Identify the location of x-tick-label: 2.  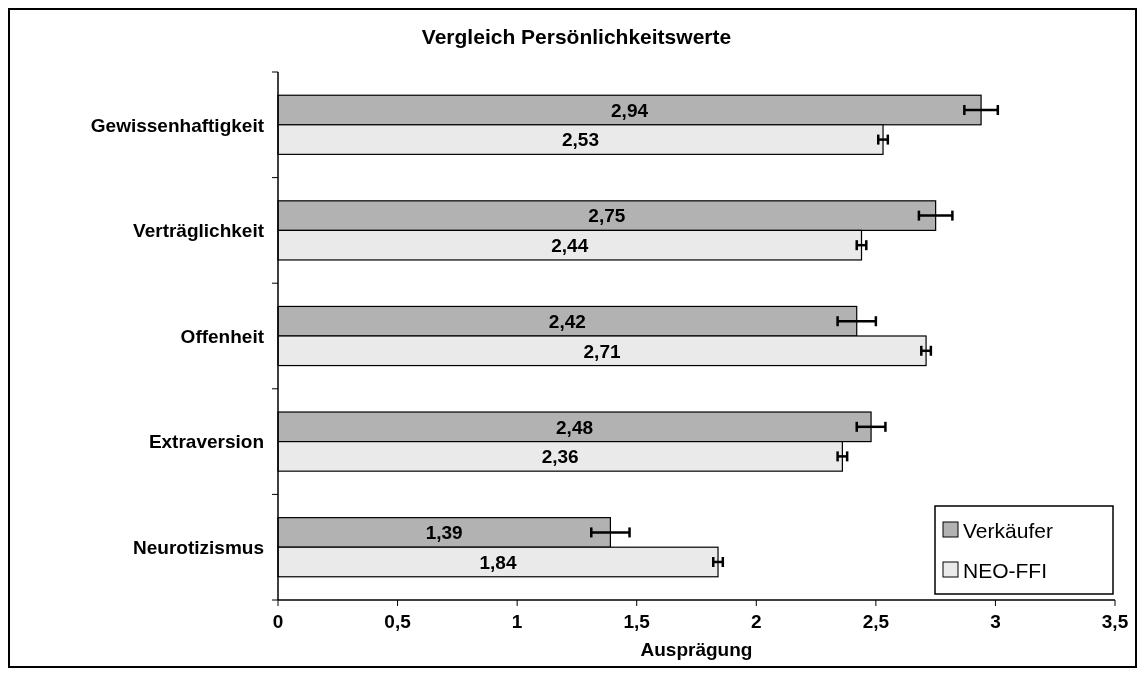
(756, 621).